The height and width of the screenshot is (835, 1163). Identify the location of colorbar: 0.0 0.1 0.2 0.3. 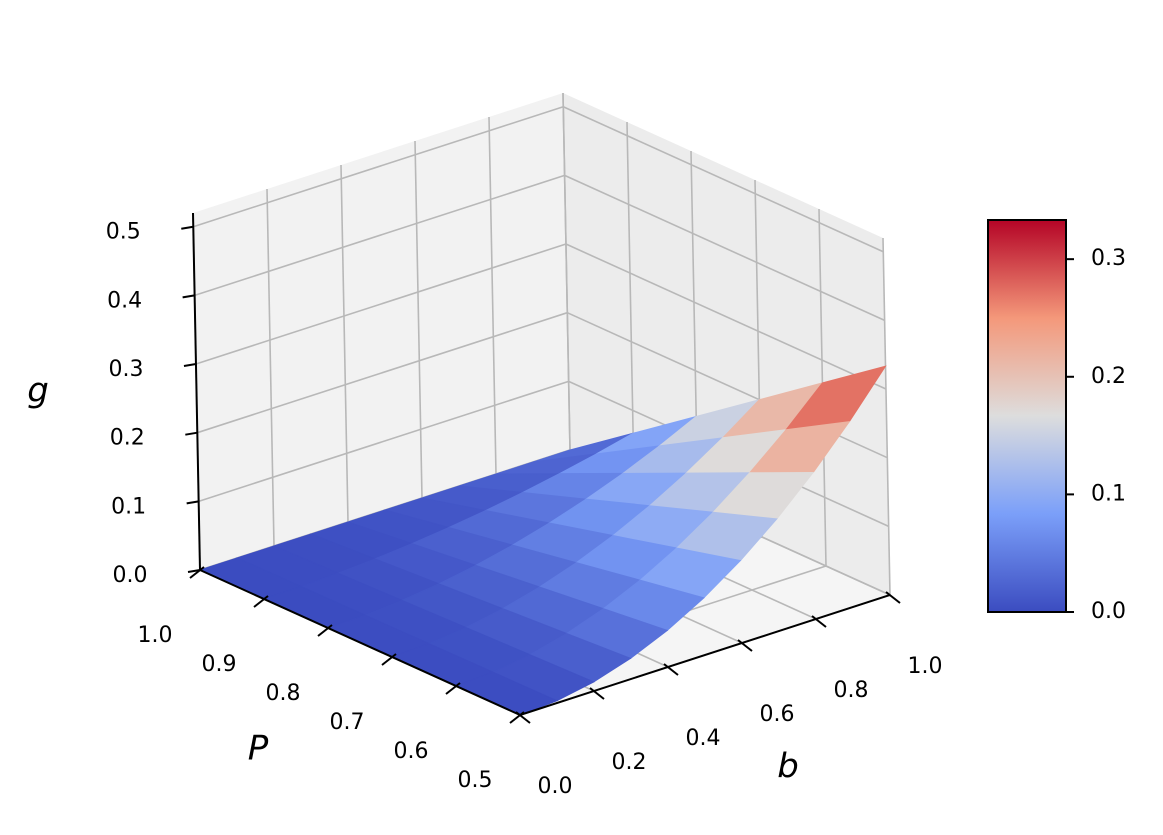
(1056, 421).